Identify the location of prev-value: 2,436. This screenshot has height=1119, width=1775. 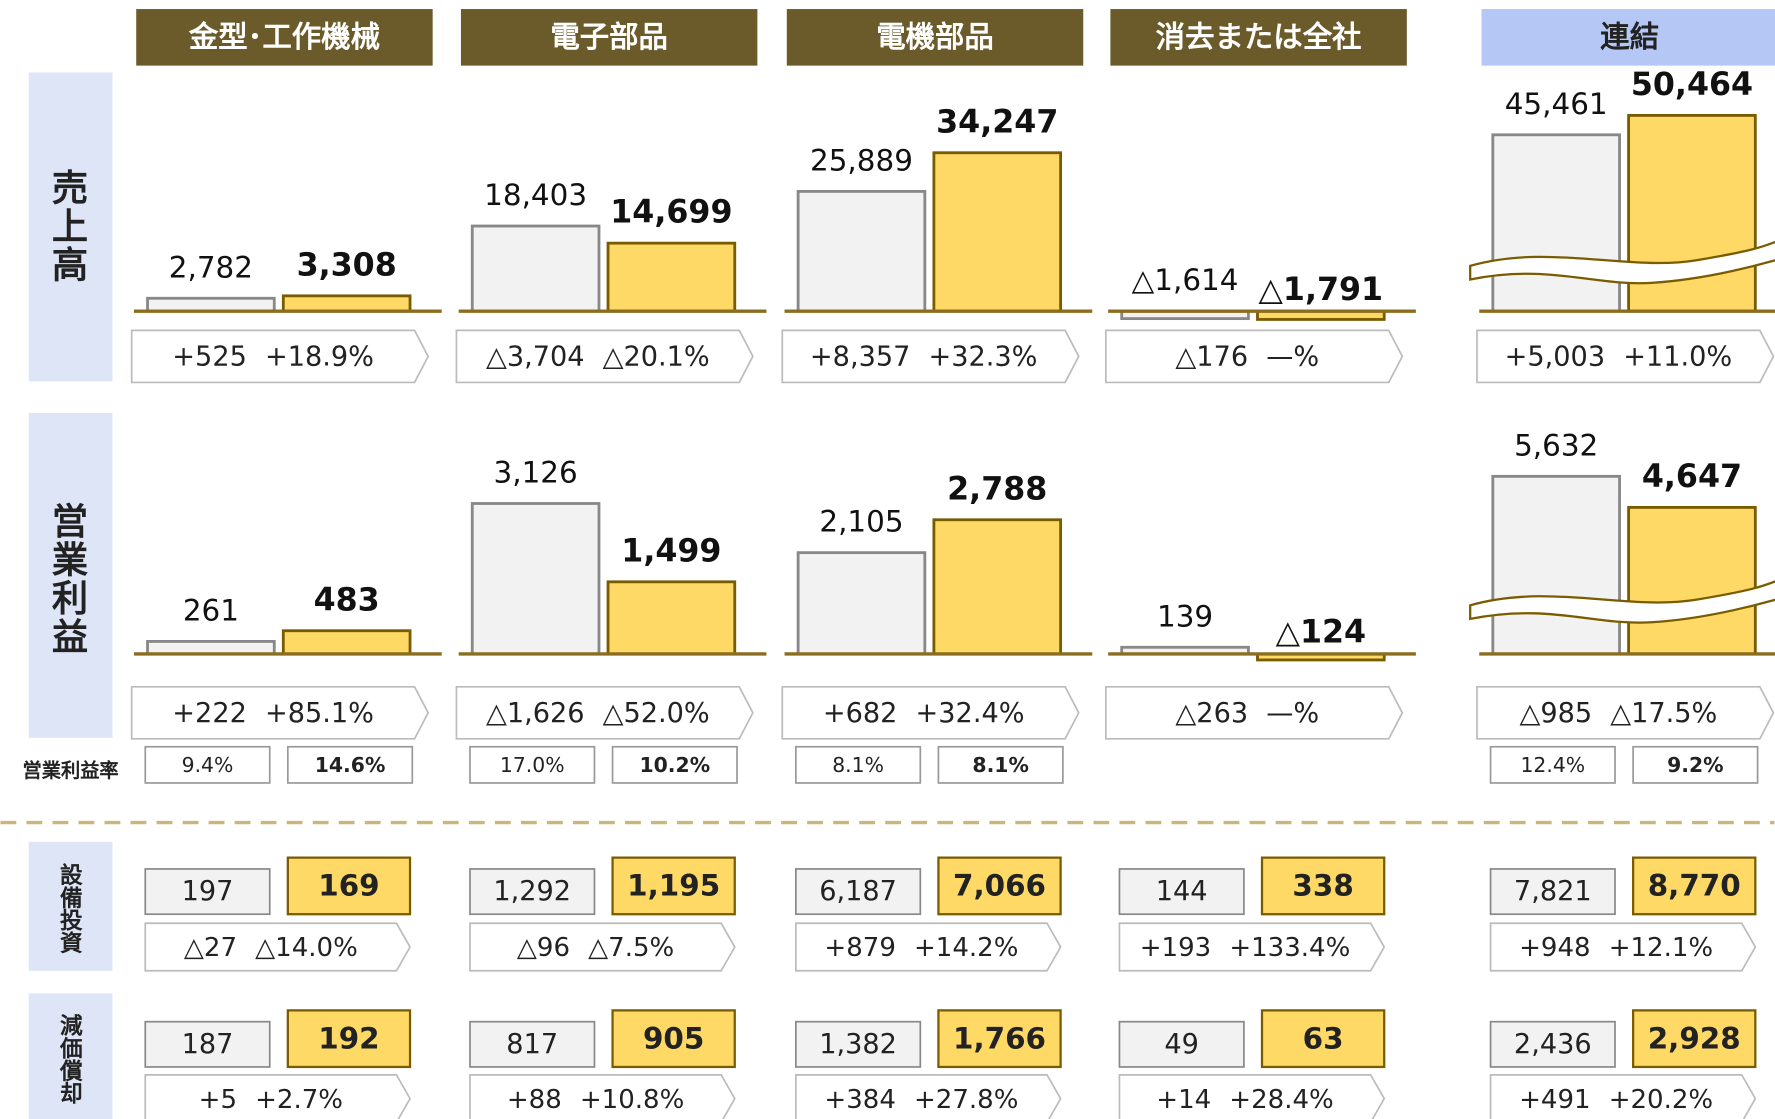
(1553, 1044).